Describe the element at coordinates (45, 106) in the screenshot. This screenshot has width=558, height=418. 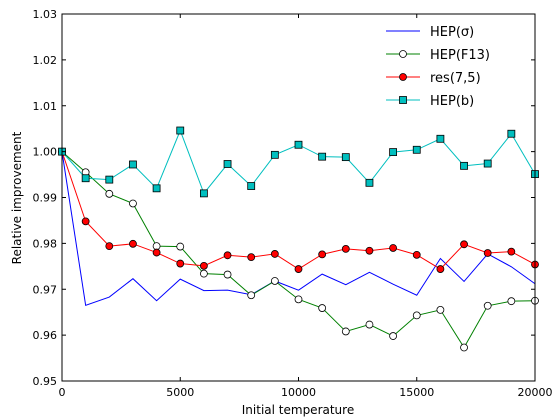
I see `y-tick-label: 1.01` at that location.